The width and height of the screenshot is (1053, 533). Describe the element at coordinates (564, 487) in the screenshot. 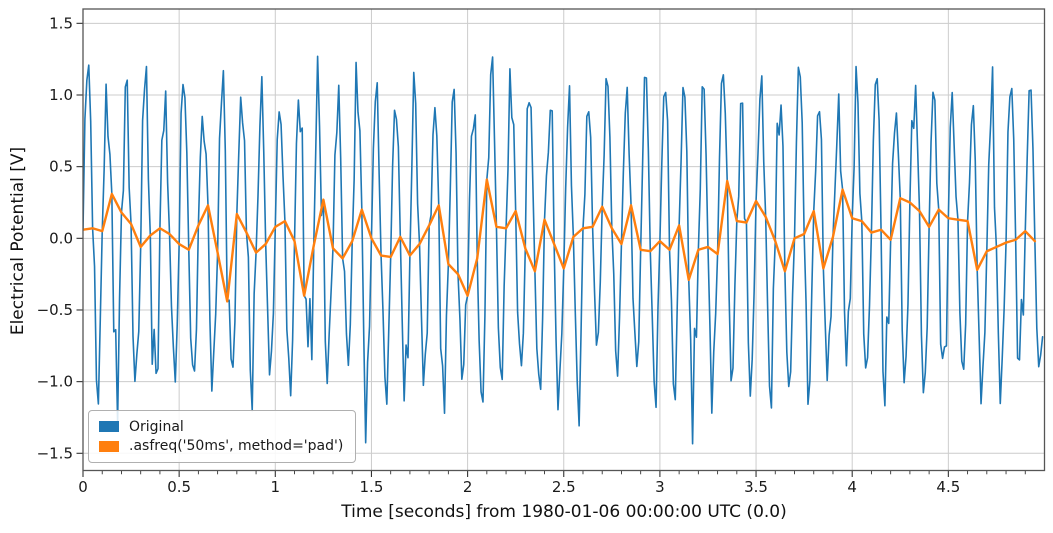

I see `x-tick-label: 2.5` at that location.